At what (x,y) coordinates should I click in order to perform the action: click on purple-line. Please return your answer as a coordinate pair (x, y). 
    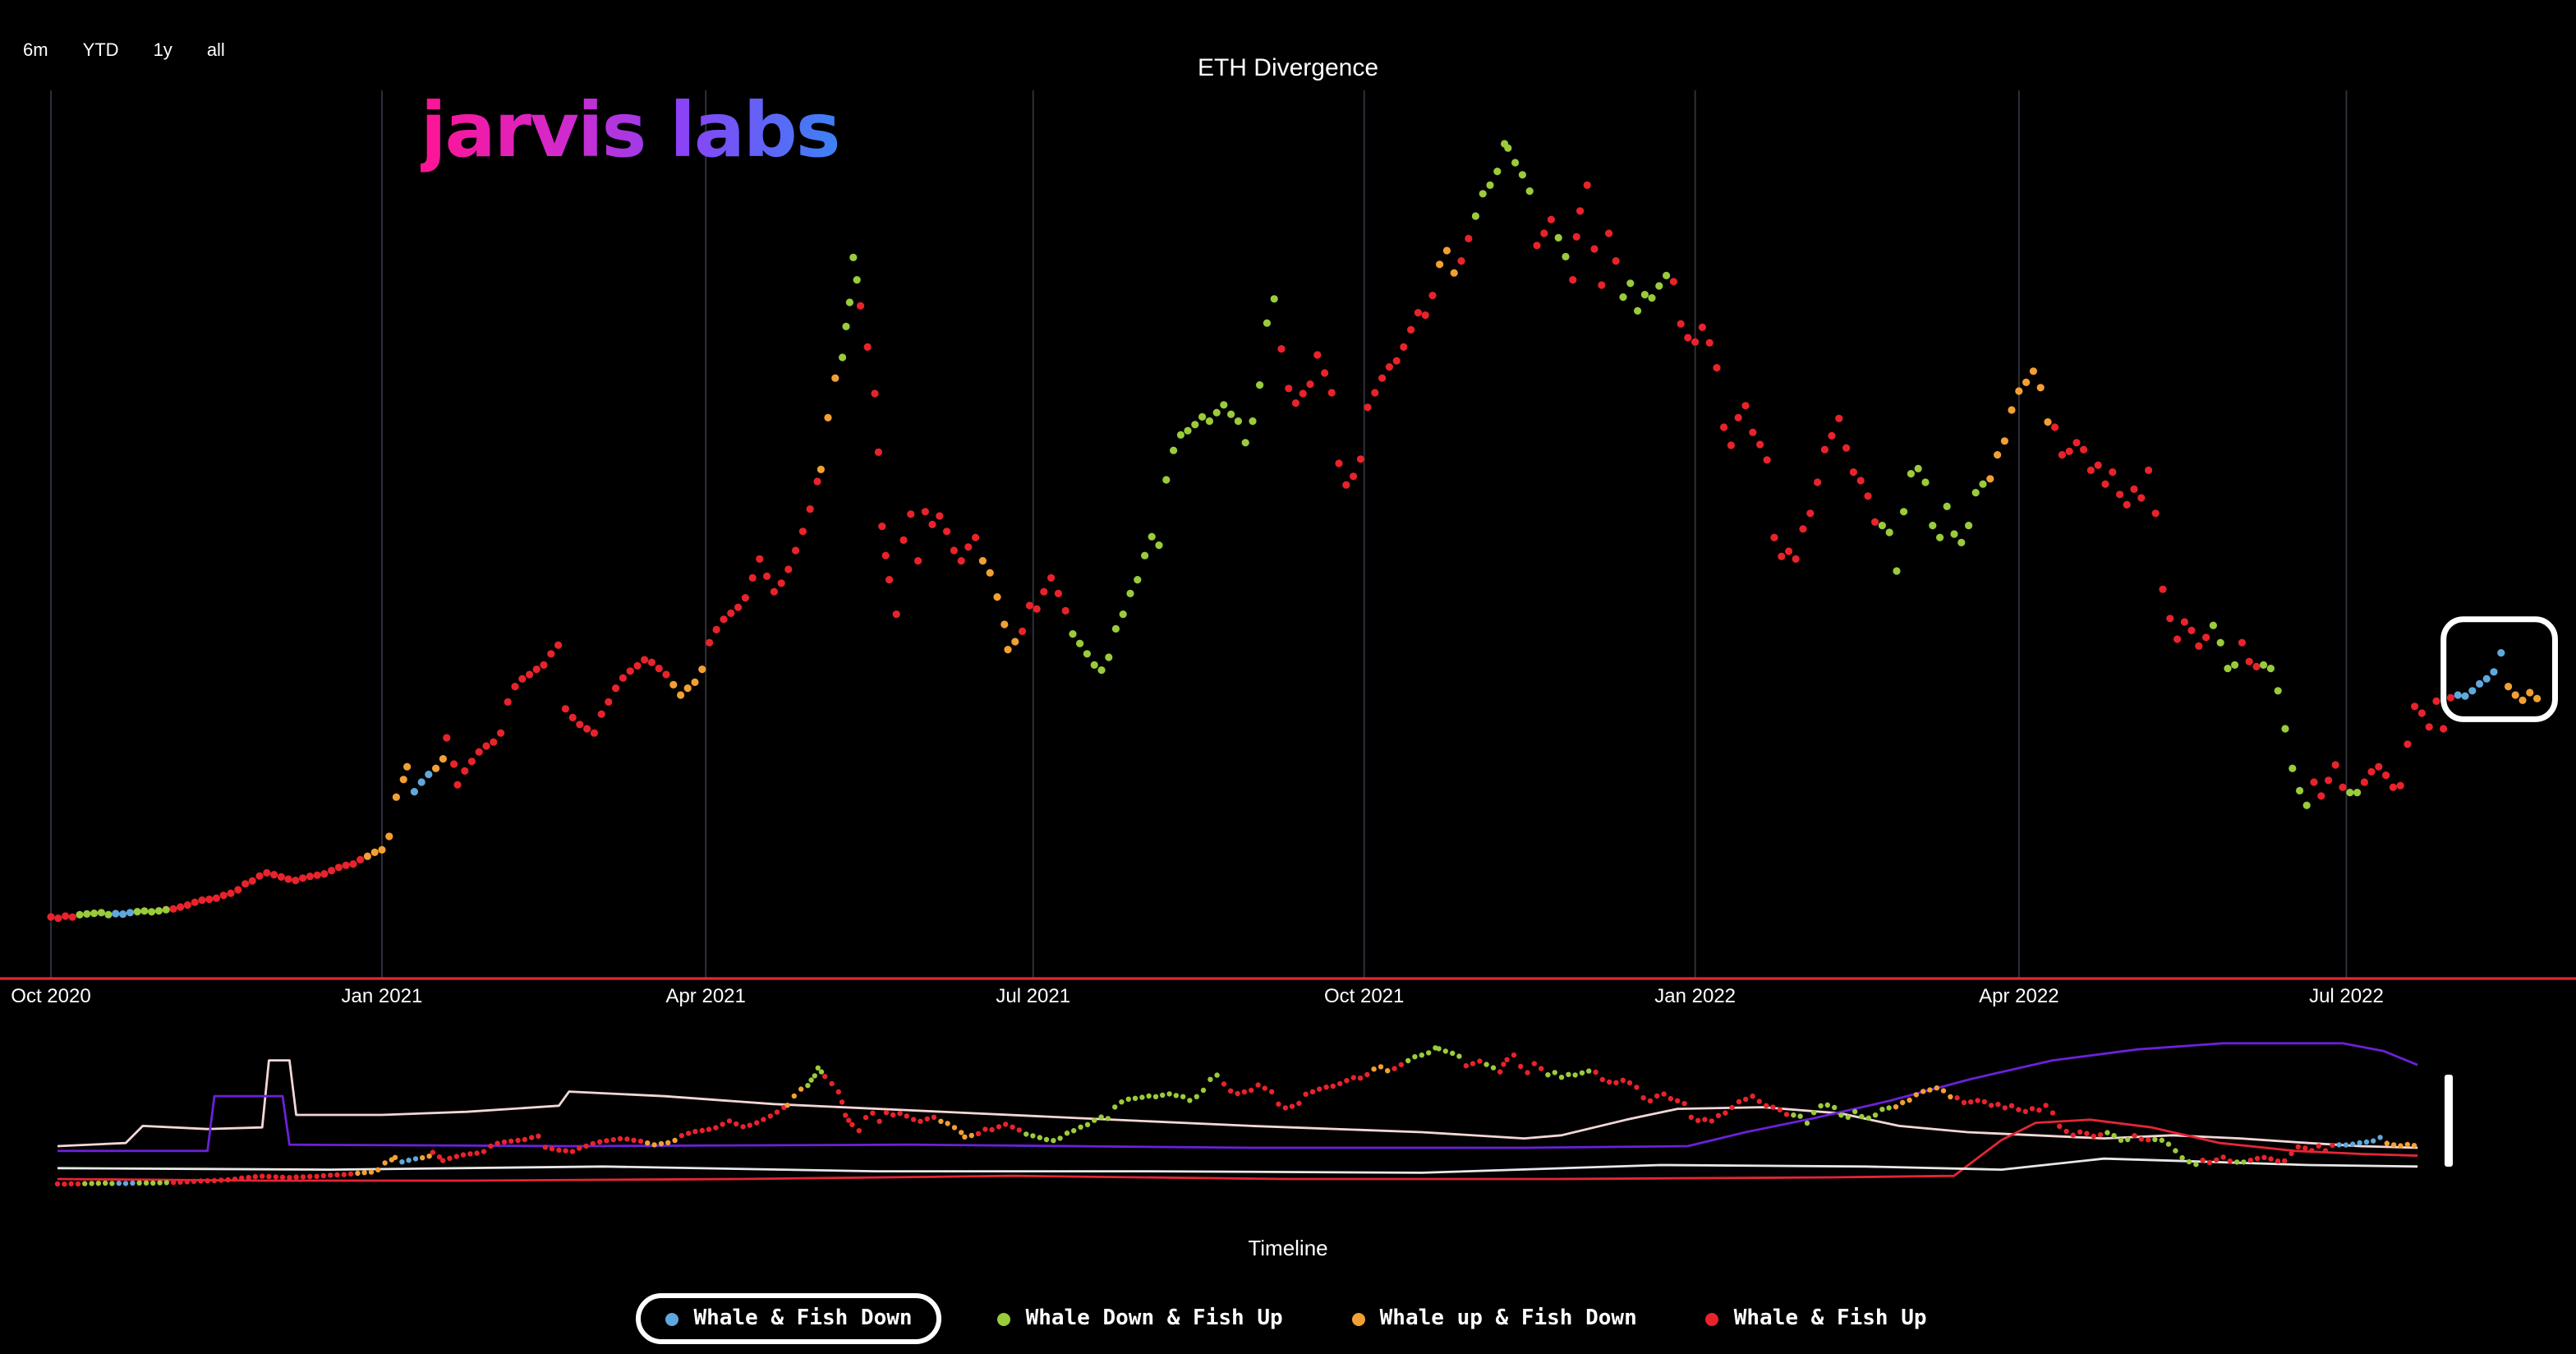
    Looking at the image, I should click on (1238, 1097).